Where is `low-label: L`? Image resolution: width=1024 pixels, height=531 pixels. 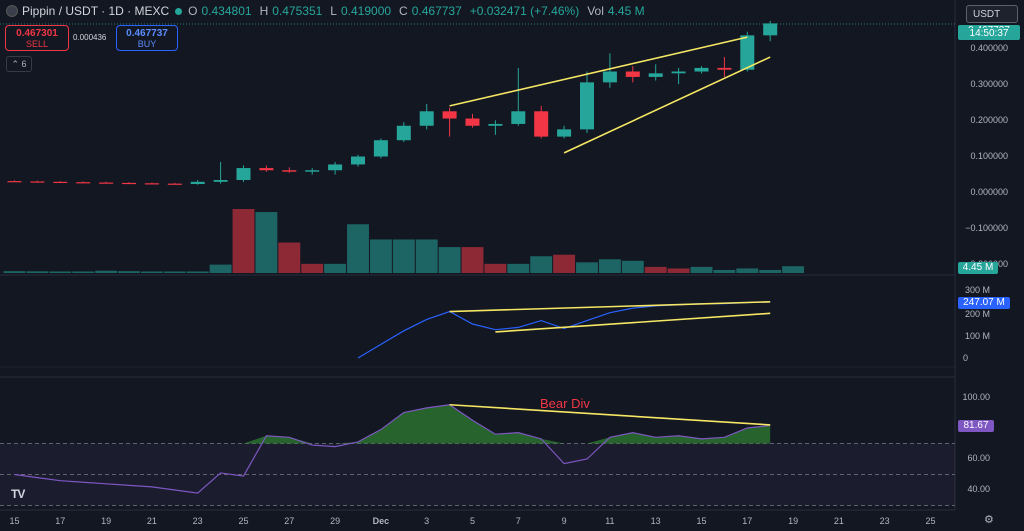 low-label: L is located at coordinates (333, 11).